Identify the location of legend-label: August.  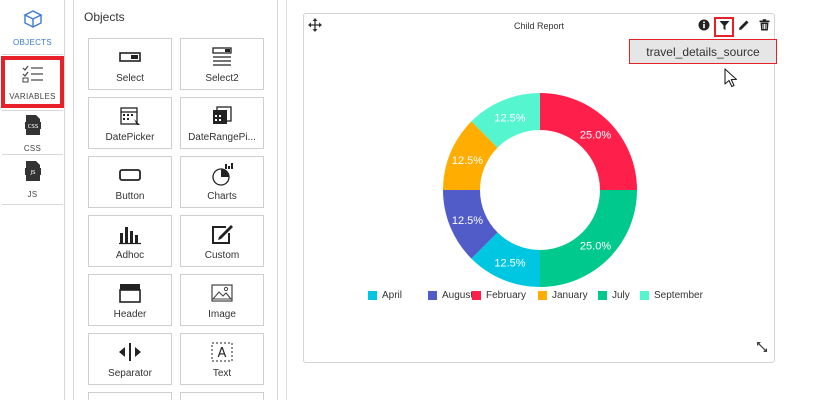
(458, 295).